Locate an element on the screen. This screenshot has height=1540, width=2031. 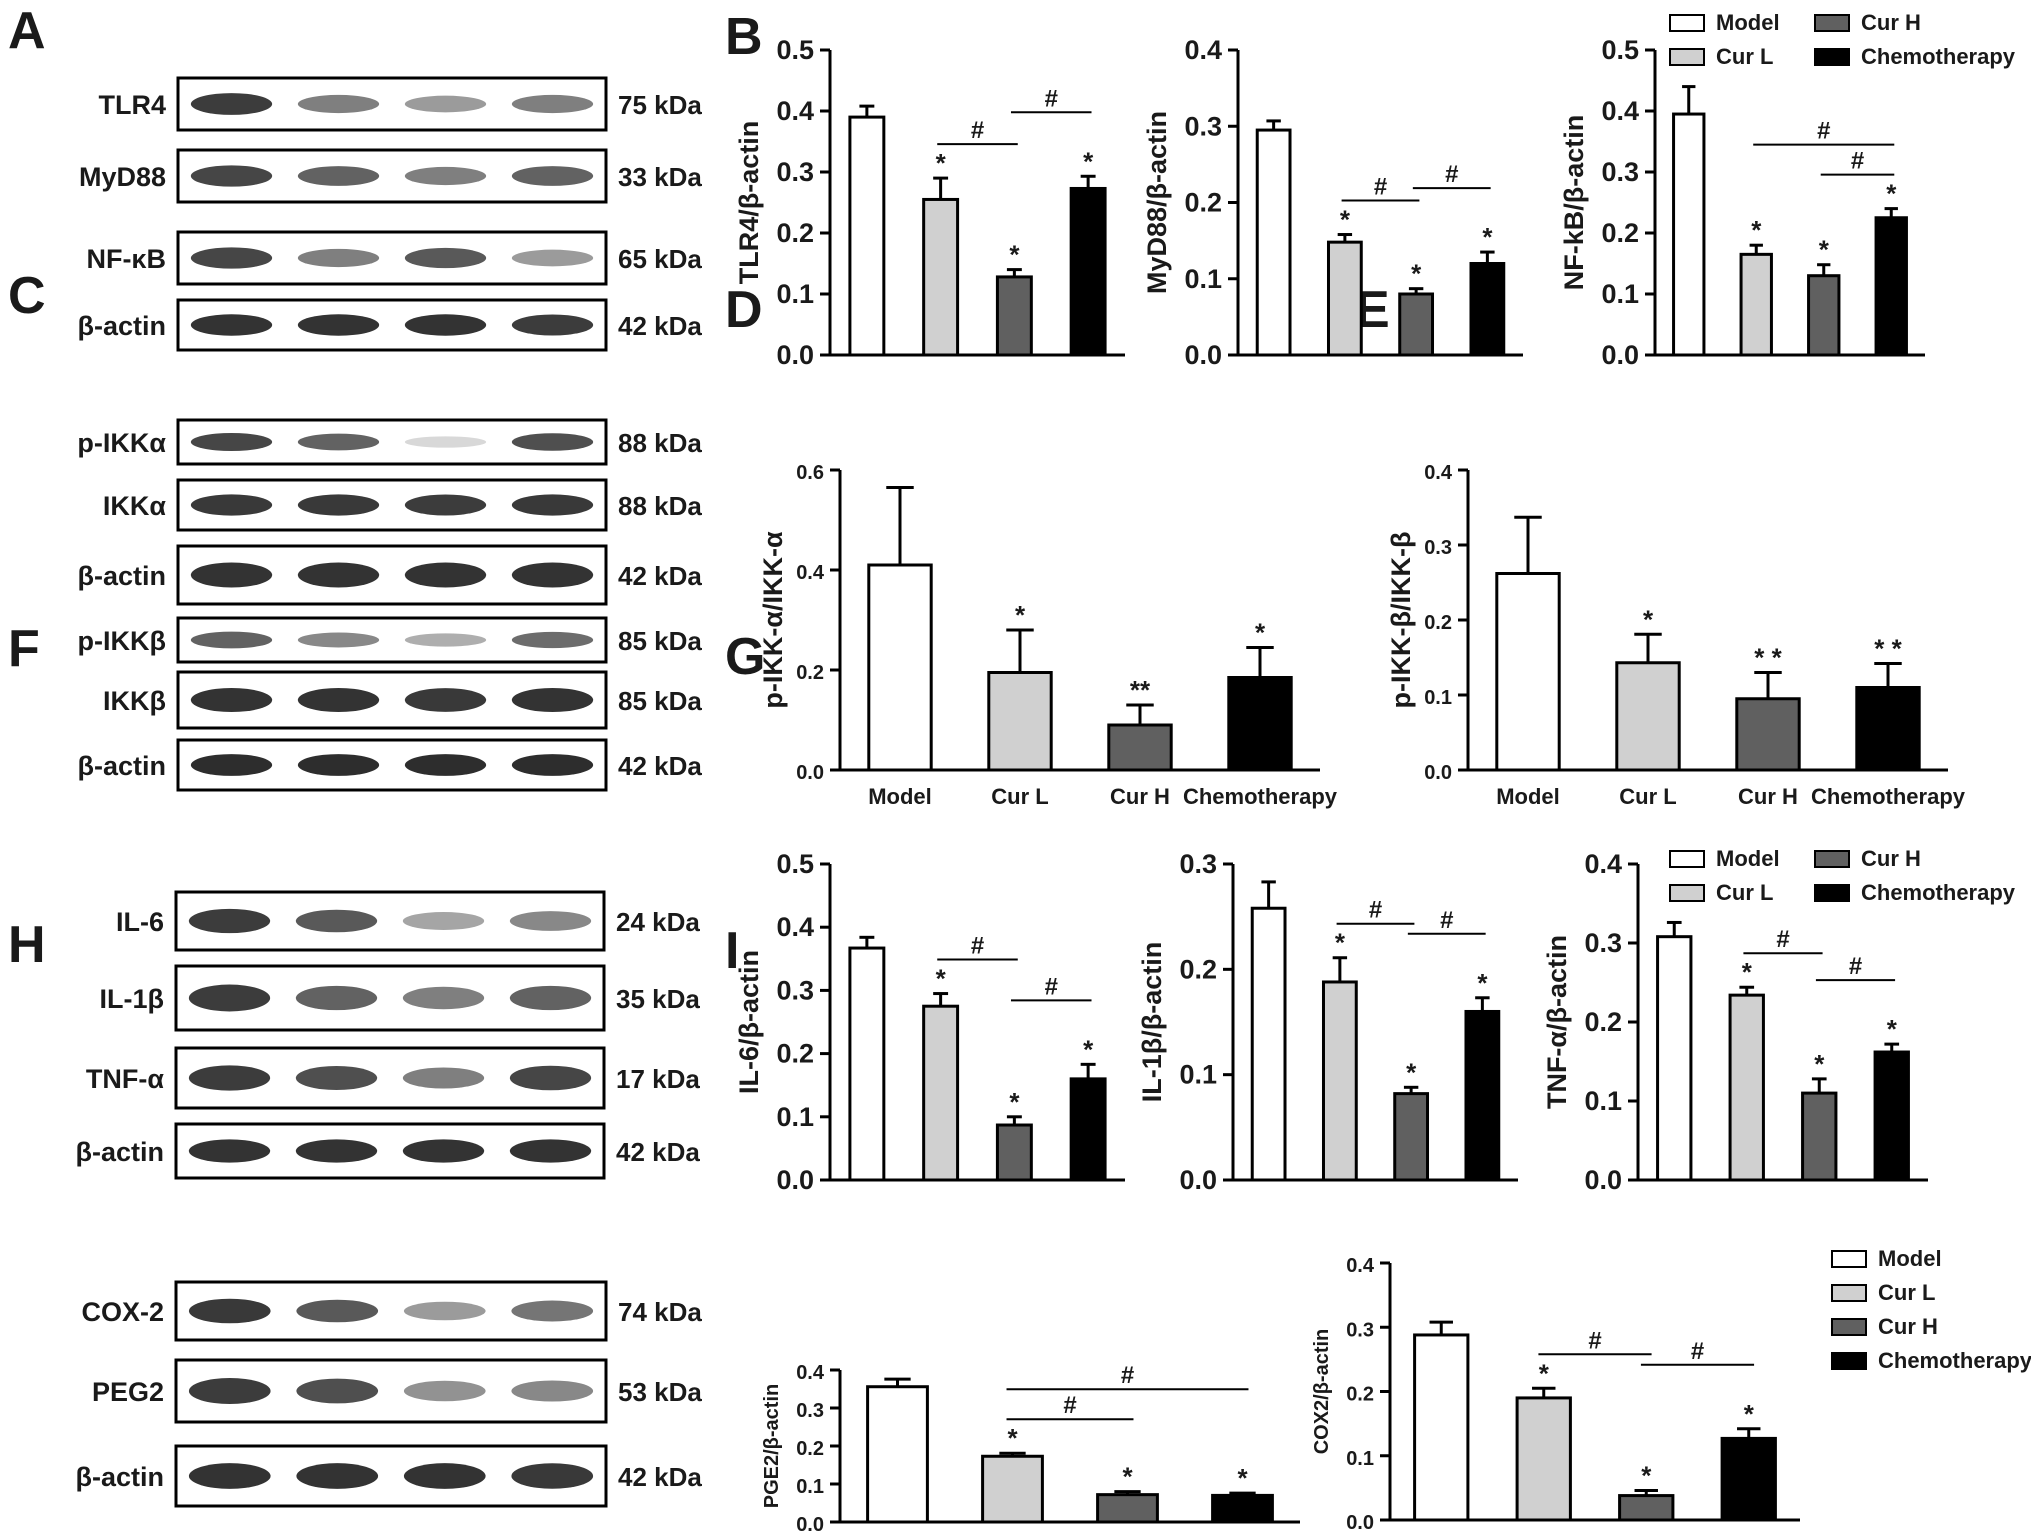
y-tick-label: 0.4 is located at coordinates (1360, 1266).